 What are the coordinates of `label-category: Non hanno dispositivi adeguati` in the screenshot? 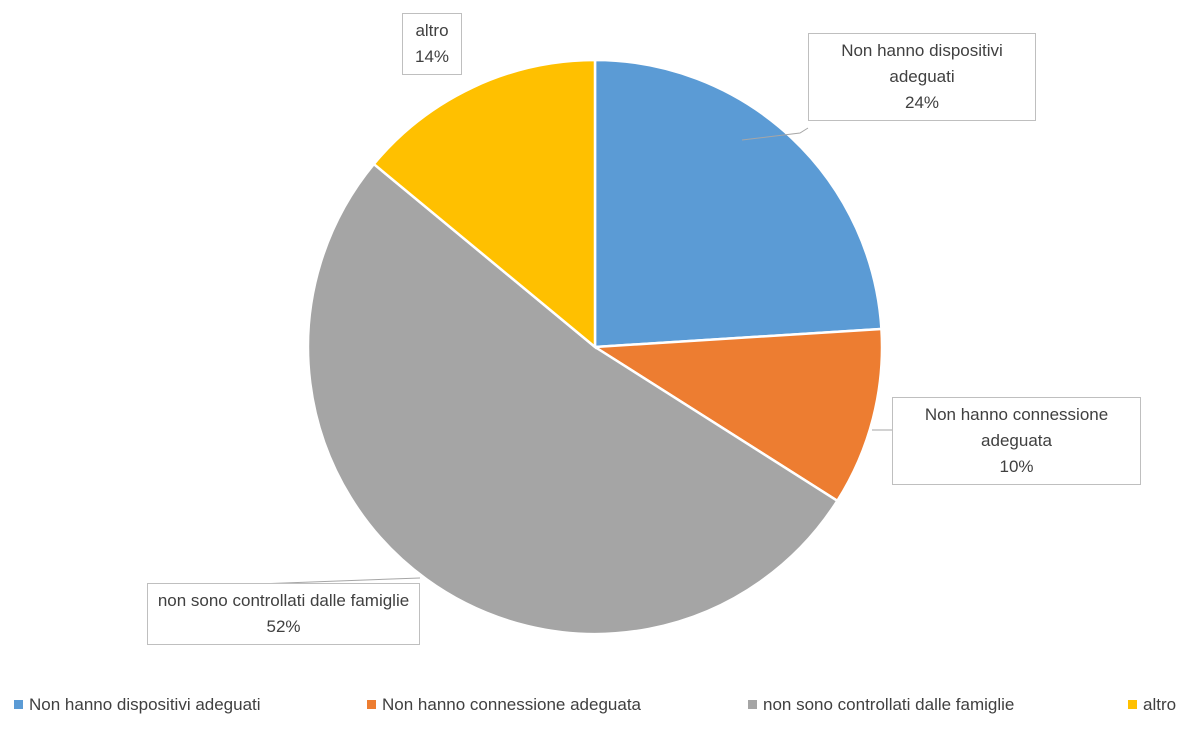 It's located at (922, 63).